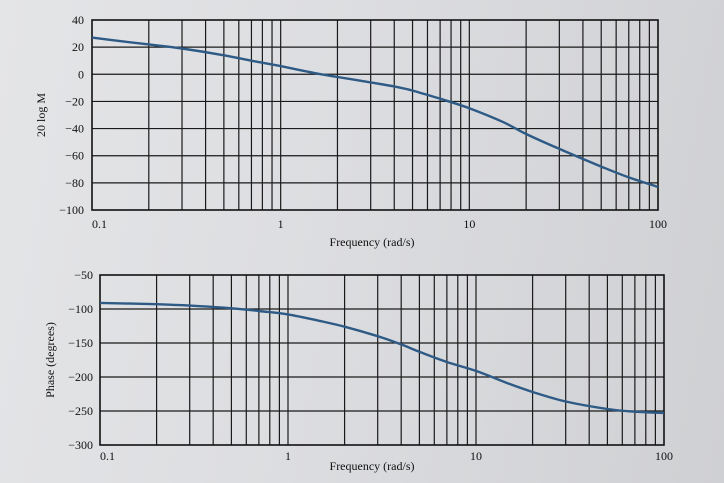  What do you see at coordinates (80, 343) in the screenshot?
I see `phase-y-tick-label: −150` at bounding box center [80, 343].